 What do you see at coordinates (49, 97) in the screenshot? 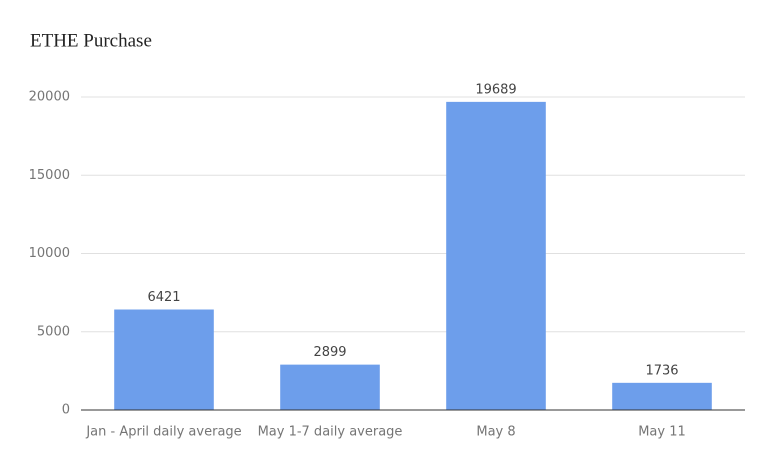
I see `y-tick-label: 20000` at bounding box center [49, 97].